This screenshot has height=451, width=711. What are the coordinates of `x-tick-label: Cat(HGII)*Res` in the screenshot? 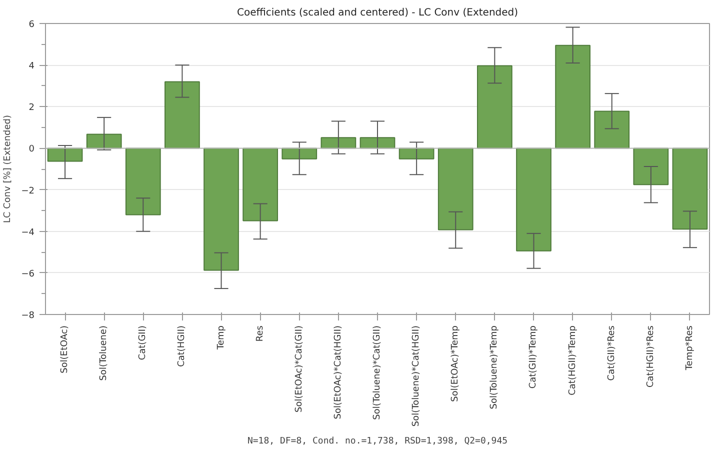 It's located at (651, 356).